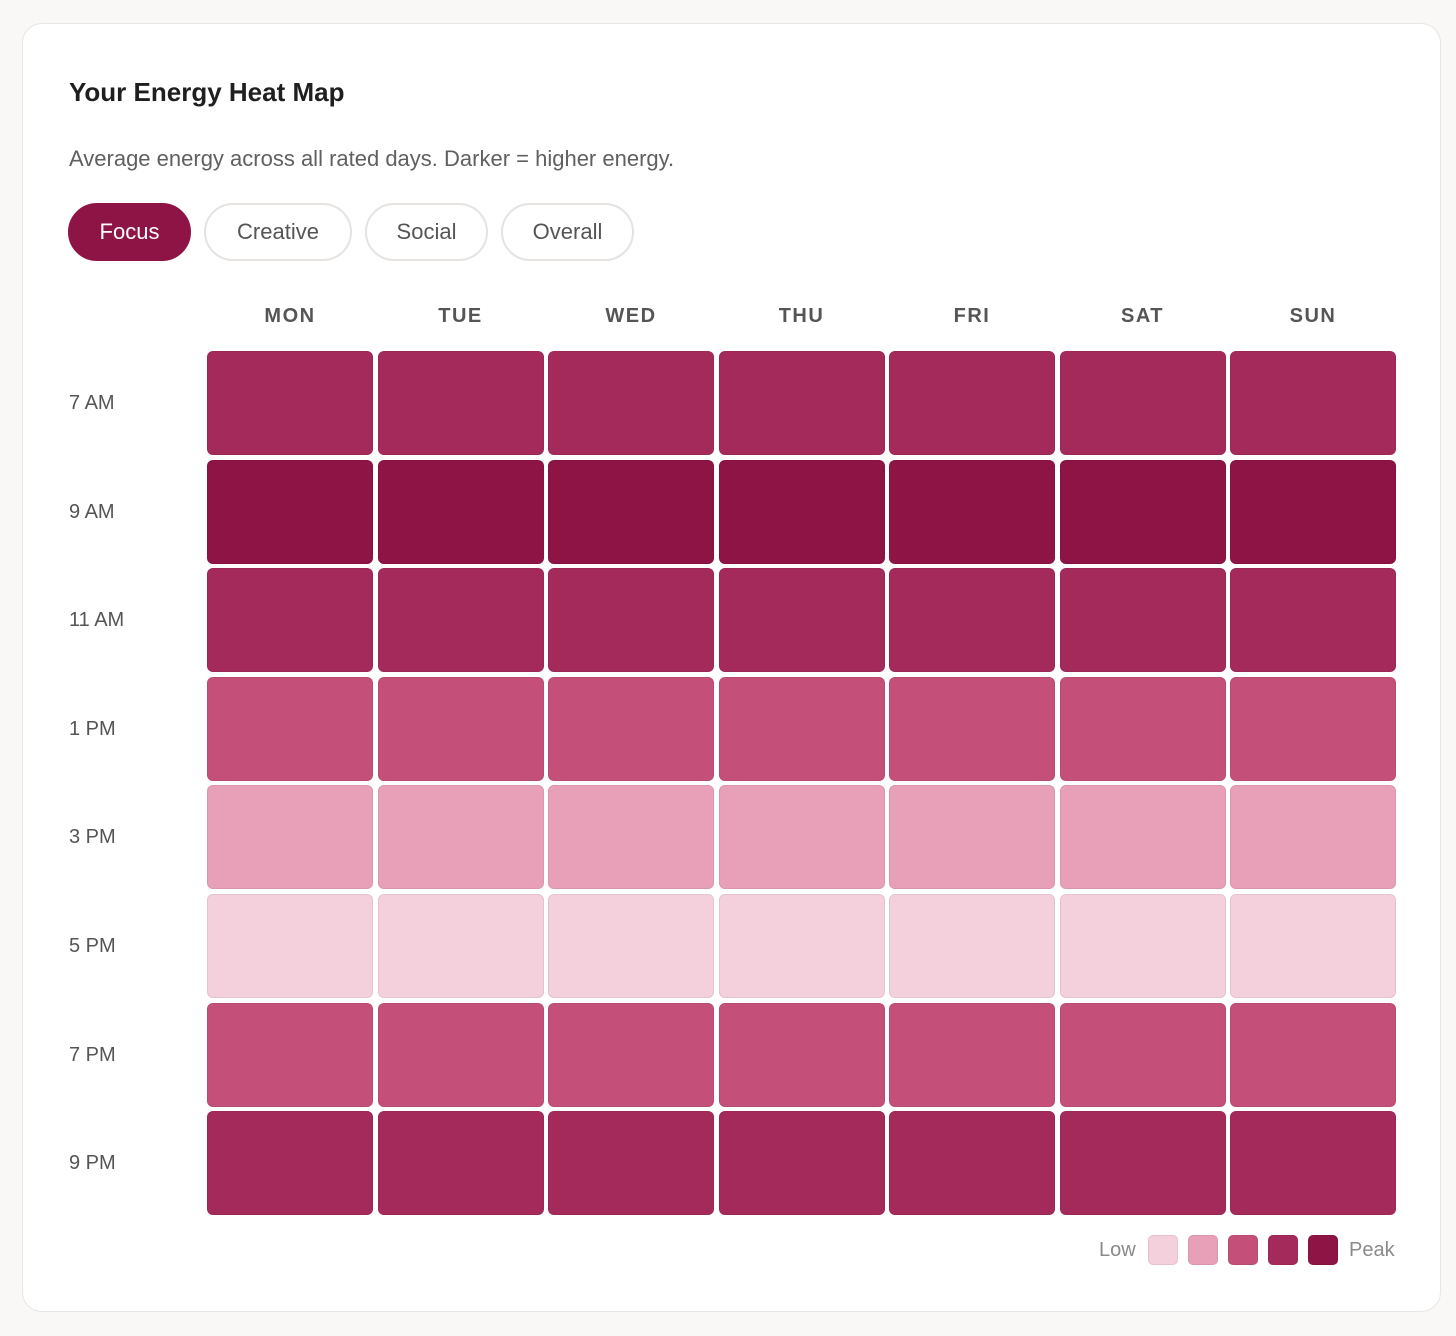 The height and width of the screenshot is (1336, 1456). I want to click on heat-cell-wed-3pm, so click(631, 837).